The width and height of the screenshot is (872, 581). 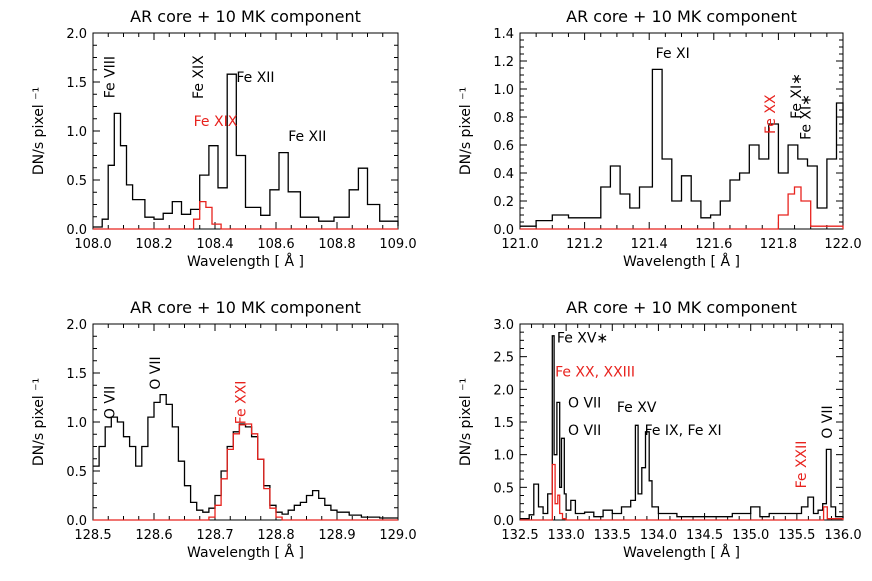 What do you see at coordinates (683, 431) in the screenshot?
I see `line-annotation: Fe IX, Fe XI` at bounding box center [683, 431].